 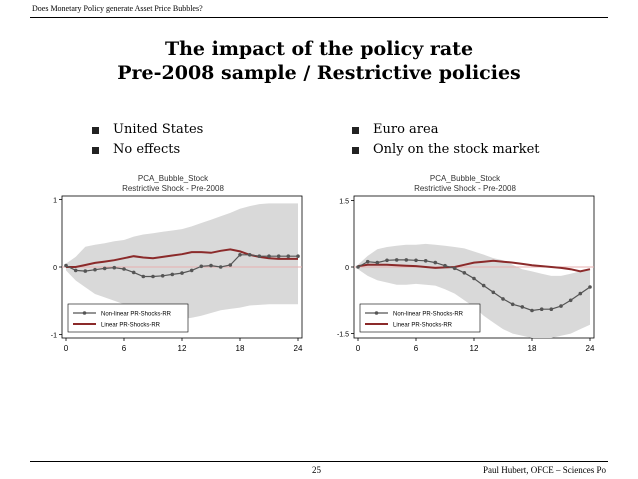 I want to click on bullet-item: Euro area, so click(x=446, y=130).